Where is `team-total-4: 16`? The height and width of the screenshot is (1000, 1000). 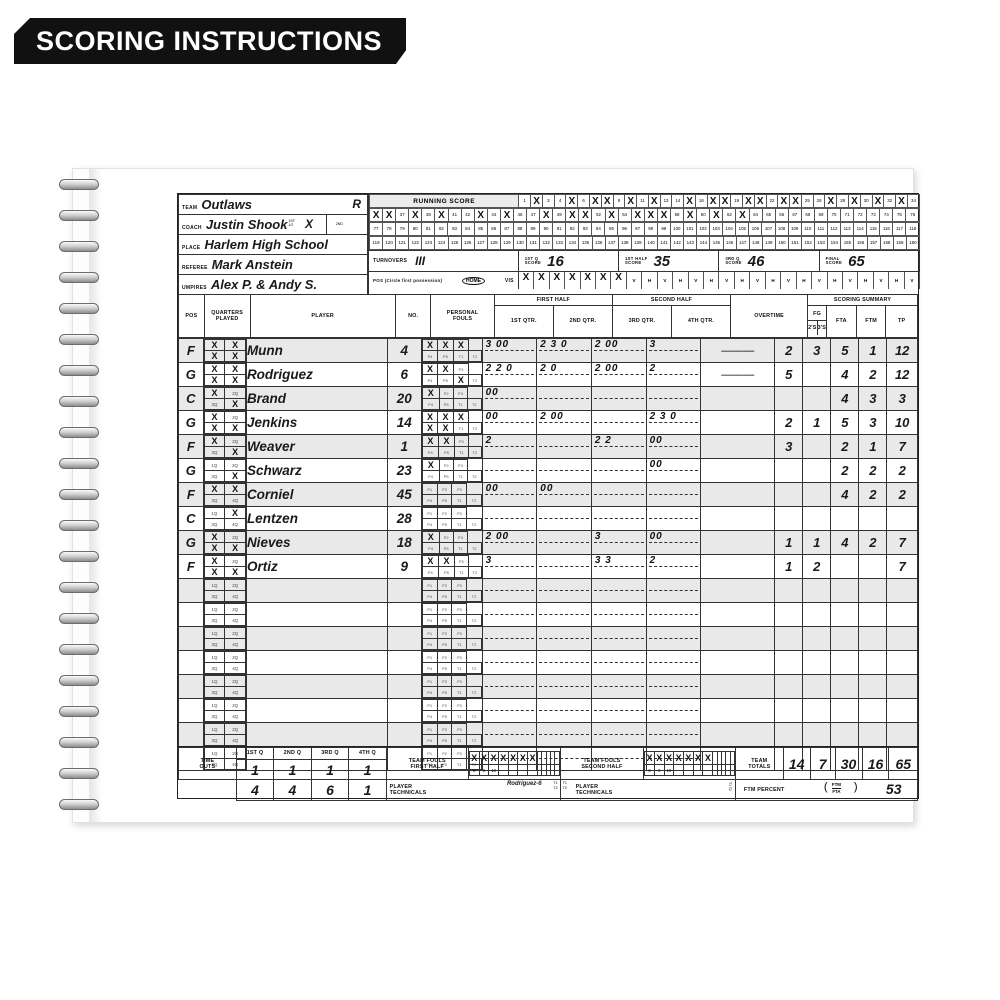
team-total-4: 16 is located at coordinates (875, 763).